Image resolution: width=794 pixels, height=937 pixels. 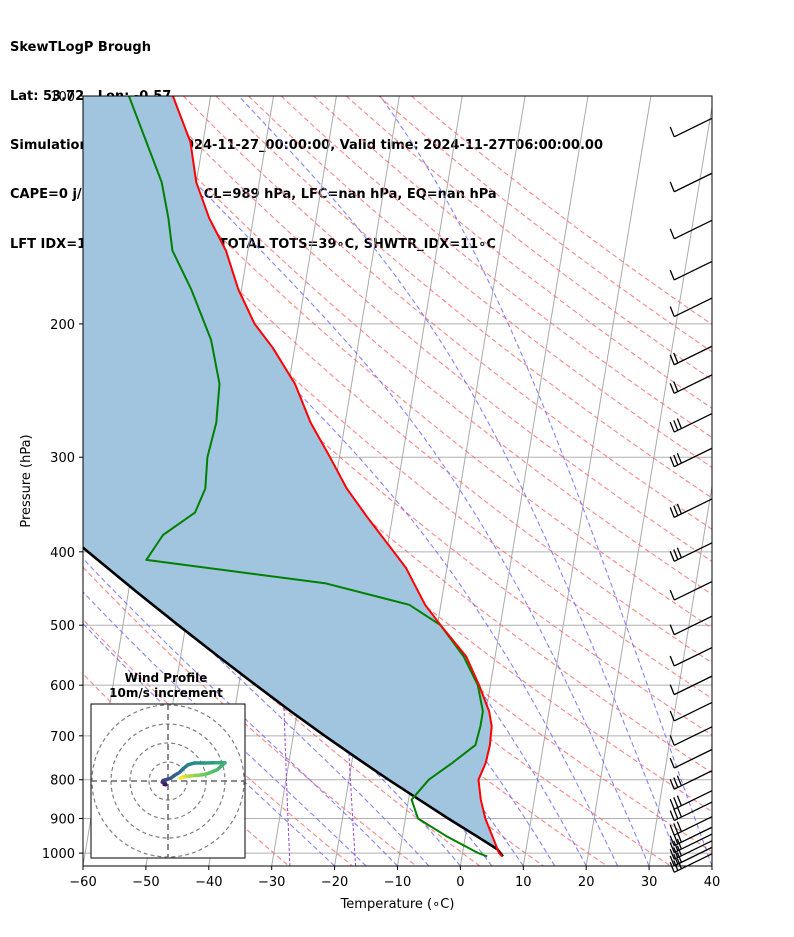 I want to click on x-tick-label: 20, so click(x=586, y=882).